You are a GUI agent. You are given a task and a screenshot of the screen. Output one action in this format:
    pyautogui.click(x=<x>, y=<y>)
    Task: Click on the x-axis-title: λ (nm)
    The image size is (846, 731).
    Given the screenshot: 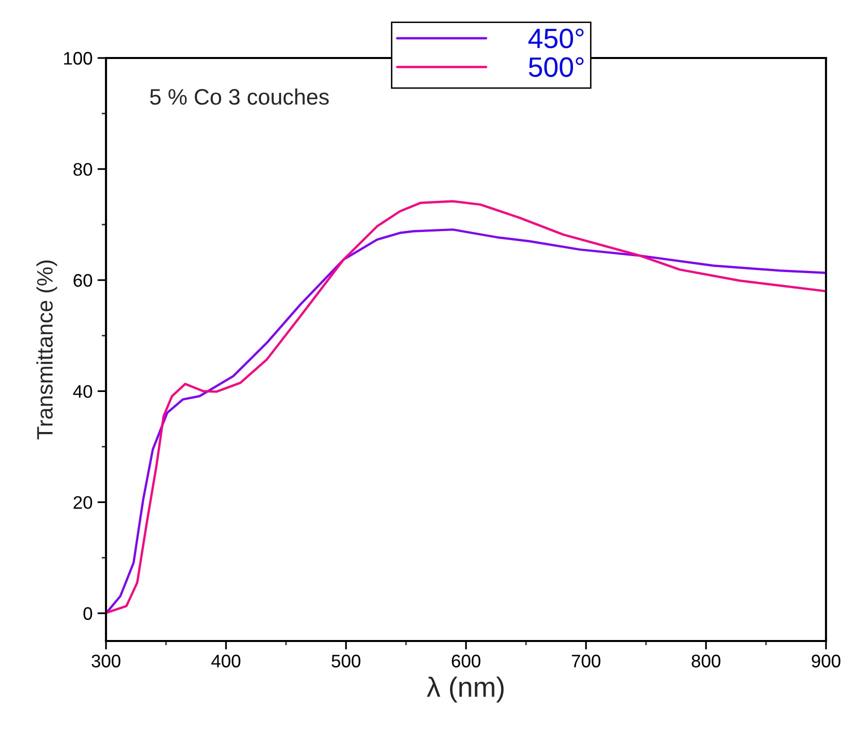 What is the action you would take?
    pyautogui.click(x=465, y=689)
    